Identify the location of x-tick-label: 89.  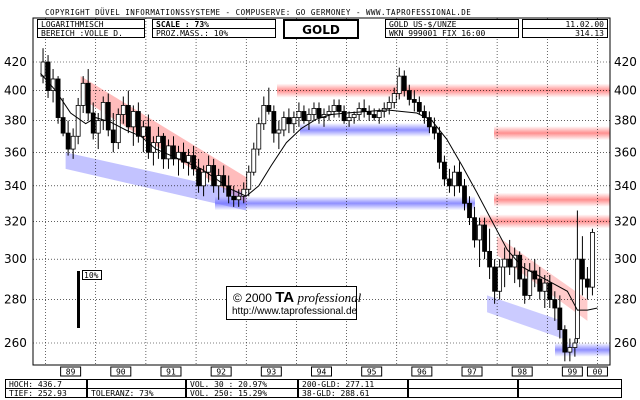
(71, 372).